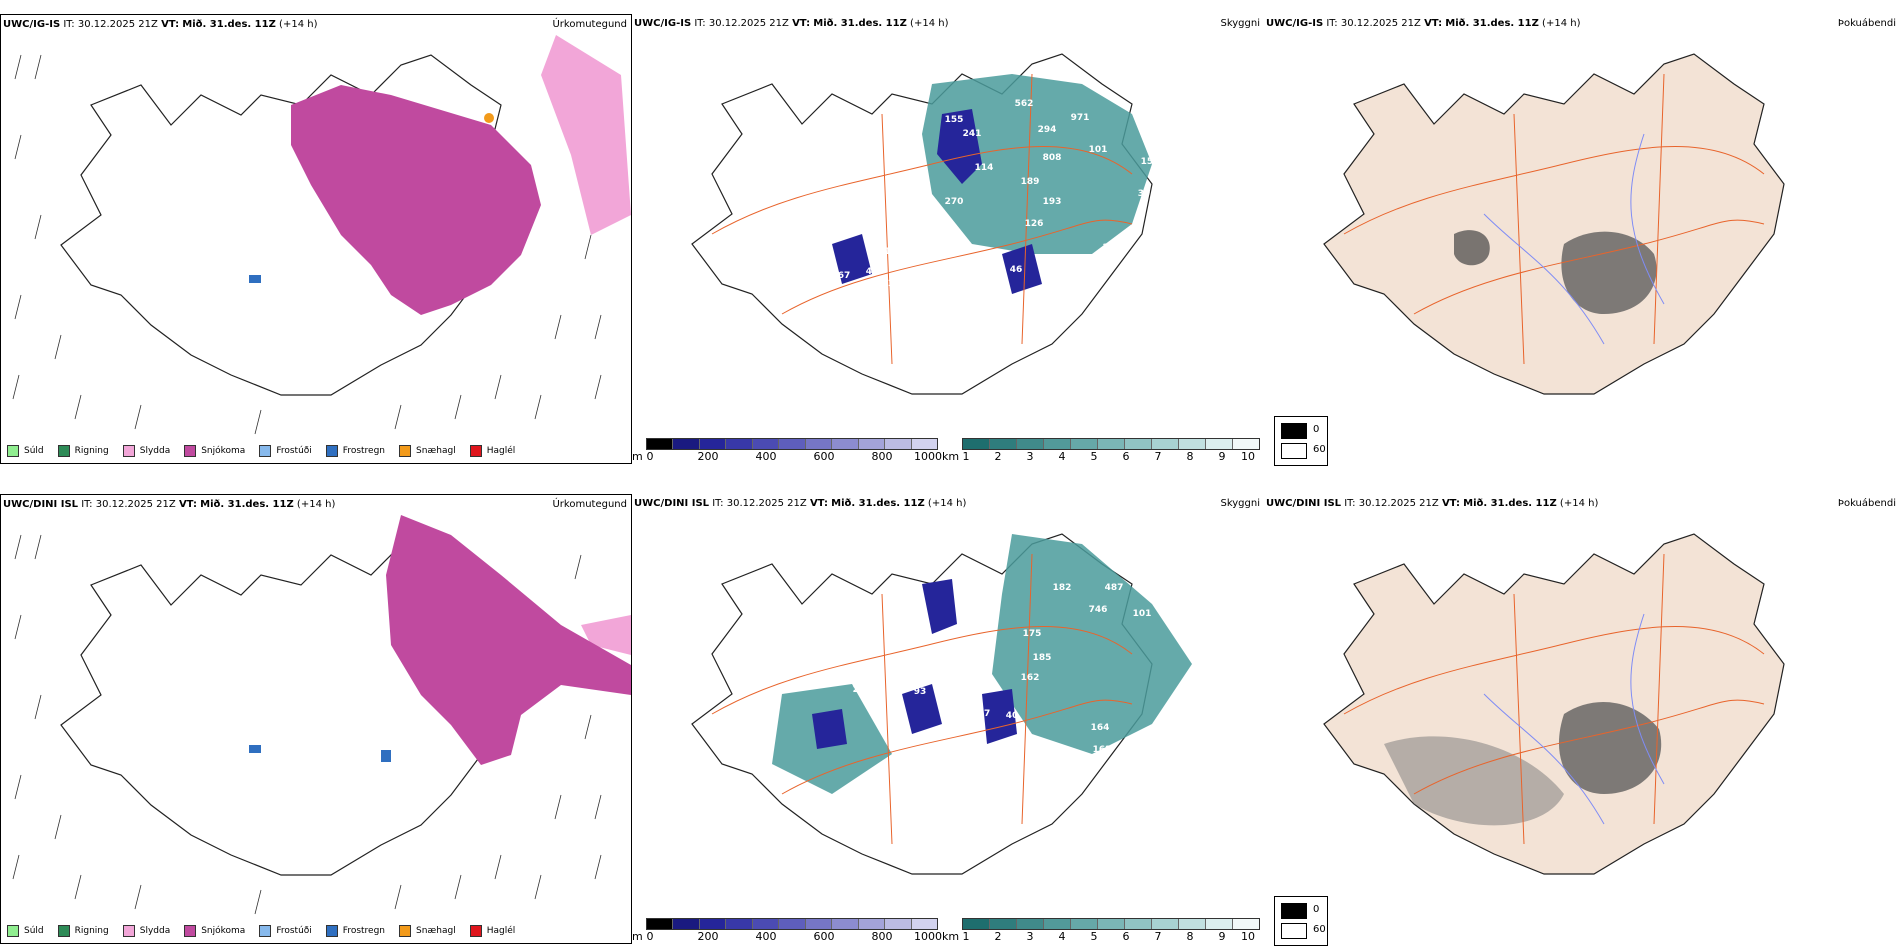 Image resolution: width=1900 pixels, height=952 pixels. I want to click on fog-area, so click(1472, 248).